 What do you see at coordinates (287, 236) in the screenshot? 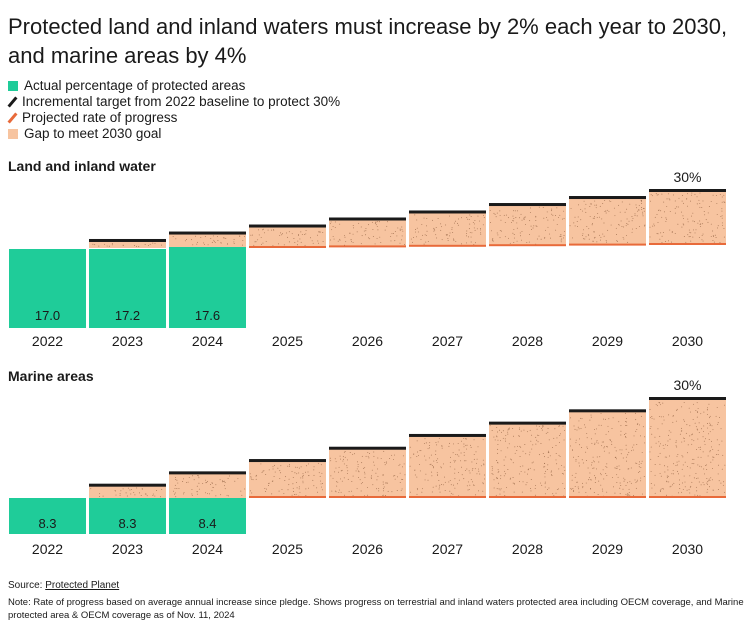
I see `land-gap-2025` at bounding box center [287, 236].